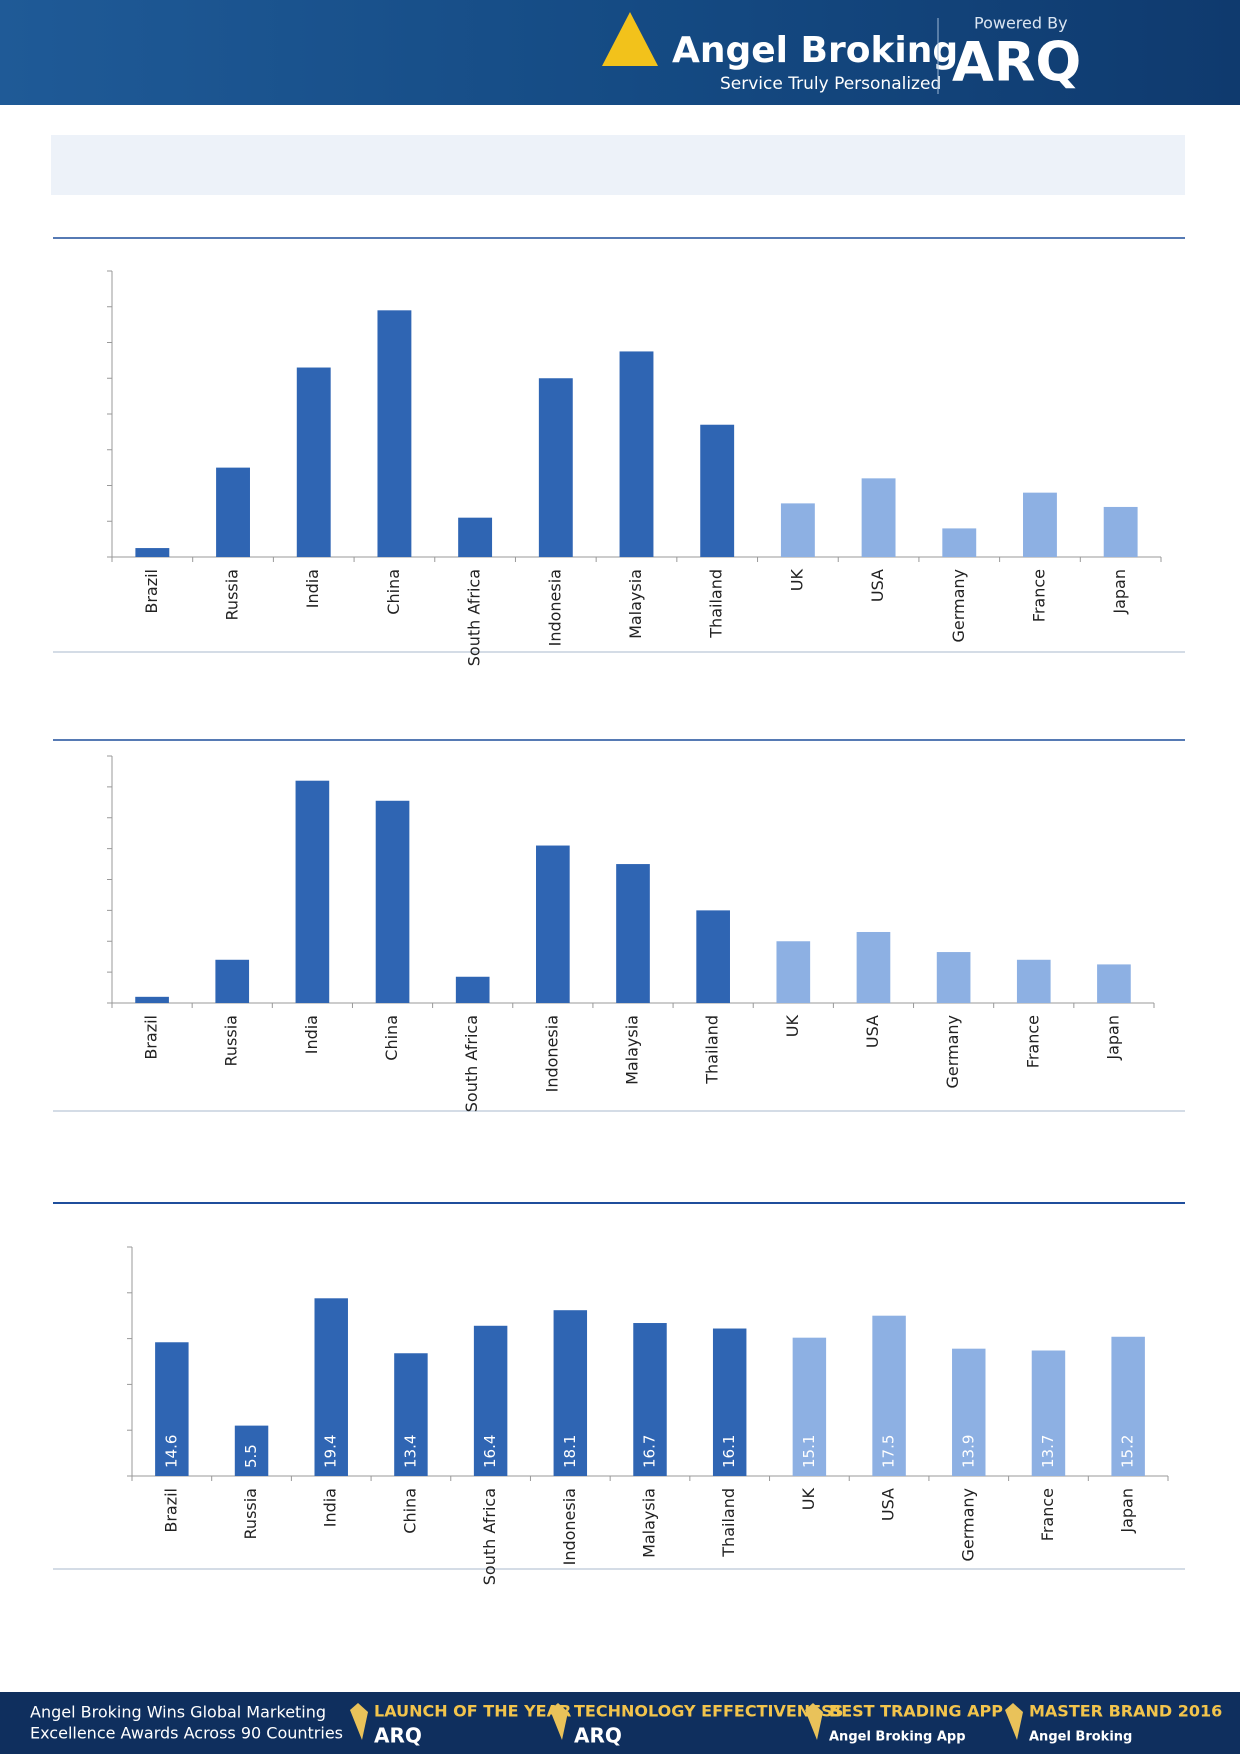 The width and height of the screenshot is (1240, 1758). What do you see at coordinates (186, 1733) in the screenshot?
I see `footer-headline: Excellence Awards Across 90 Countries` at bounding box center [186, 1733].